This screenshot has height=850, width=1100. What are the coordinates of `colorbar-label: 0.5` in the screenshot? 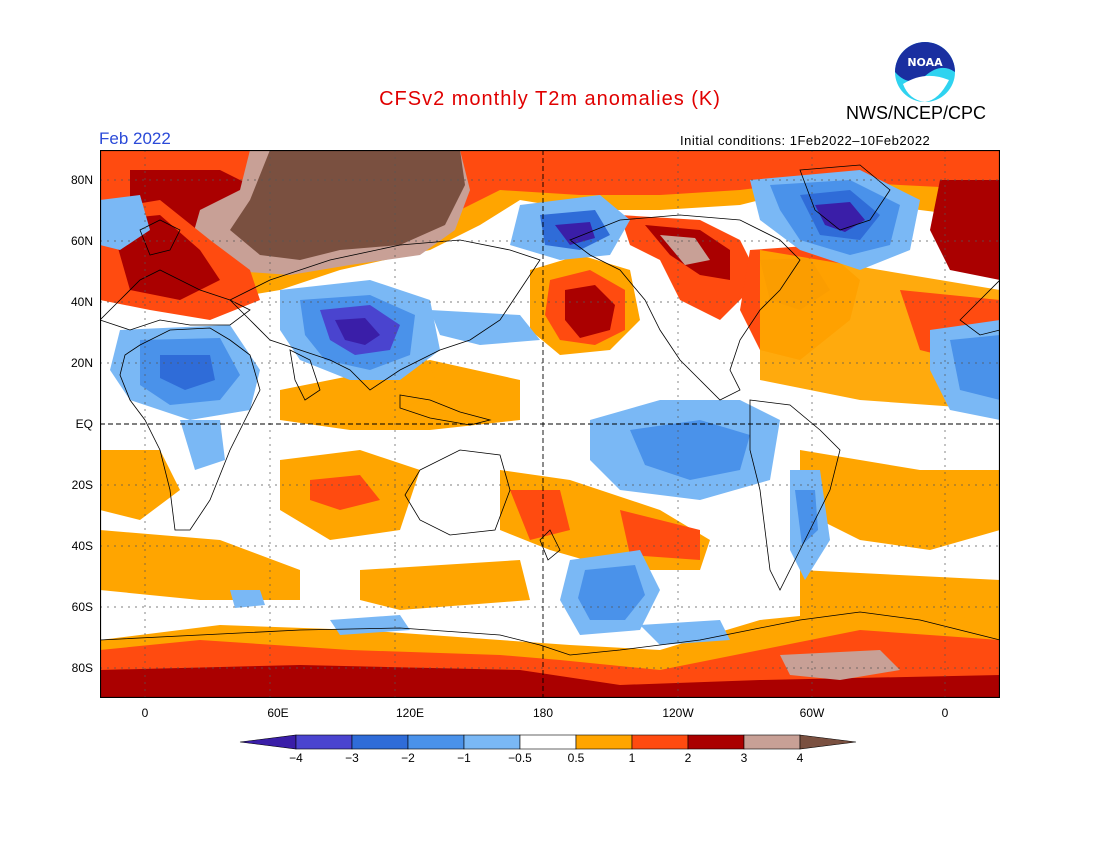 It's located at (576, 758).